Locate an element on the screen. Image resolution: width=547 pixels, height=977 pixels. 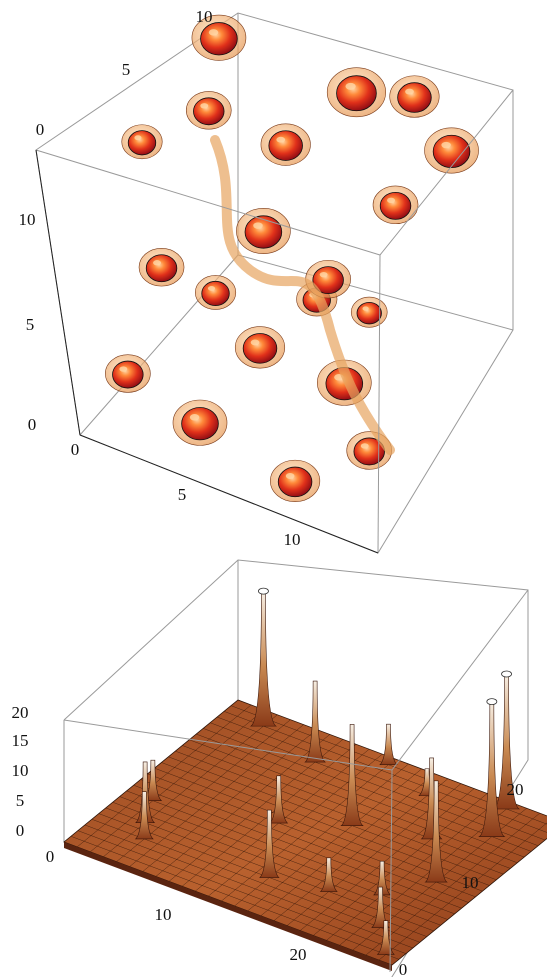
surface-skirt is located at coordinates (228, 906).